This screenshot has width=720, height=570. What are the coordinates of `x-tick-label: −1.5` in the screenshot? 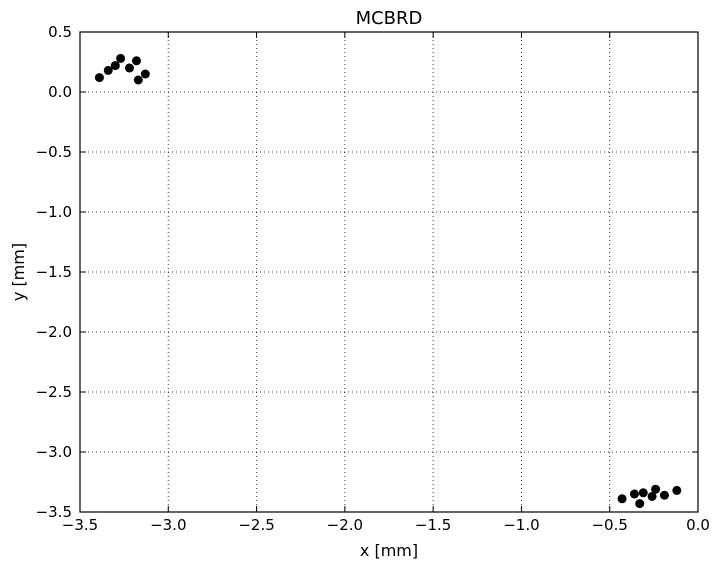 It's located at (433, 525).